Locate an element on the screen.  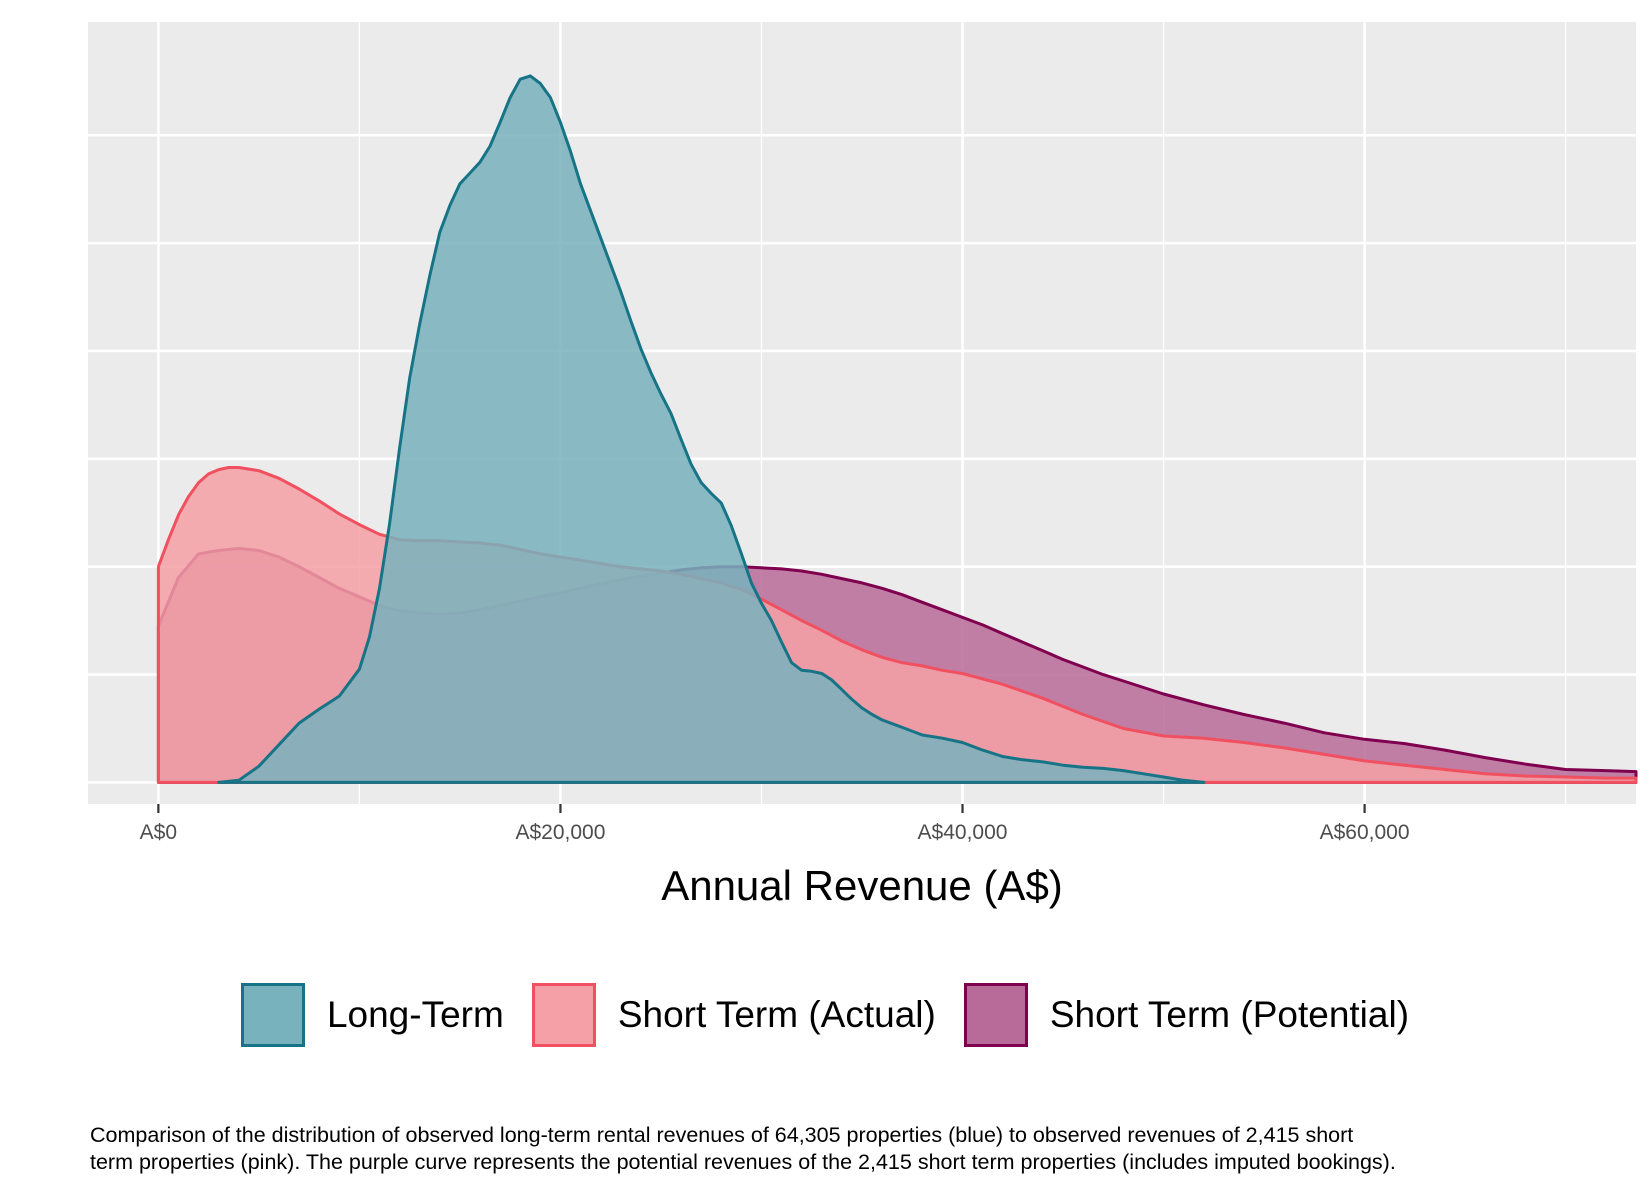
legend-item-short-term-actual: Short Term (Actual) is located at coordinates (733, 1015).